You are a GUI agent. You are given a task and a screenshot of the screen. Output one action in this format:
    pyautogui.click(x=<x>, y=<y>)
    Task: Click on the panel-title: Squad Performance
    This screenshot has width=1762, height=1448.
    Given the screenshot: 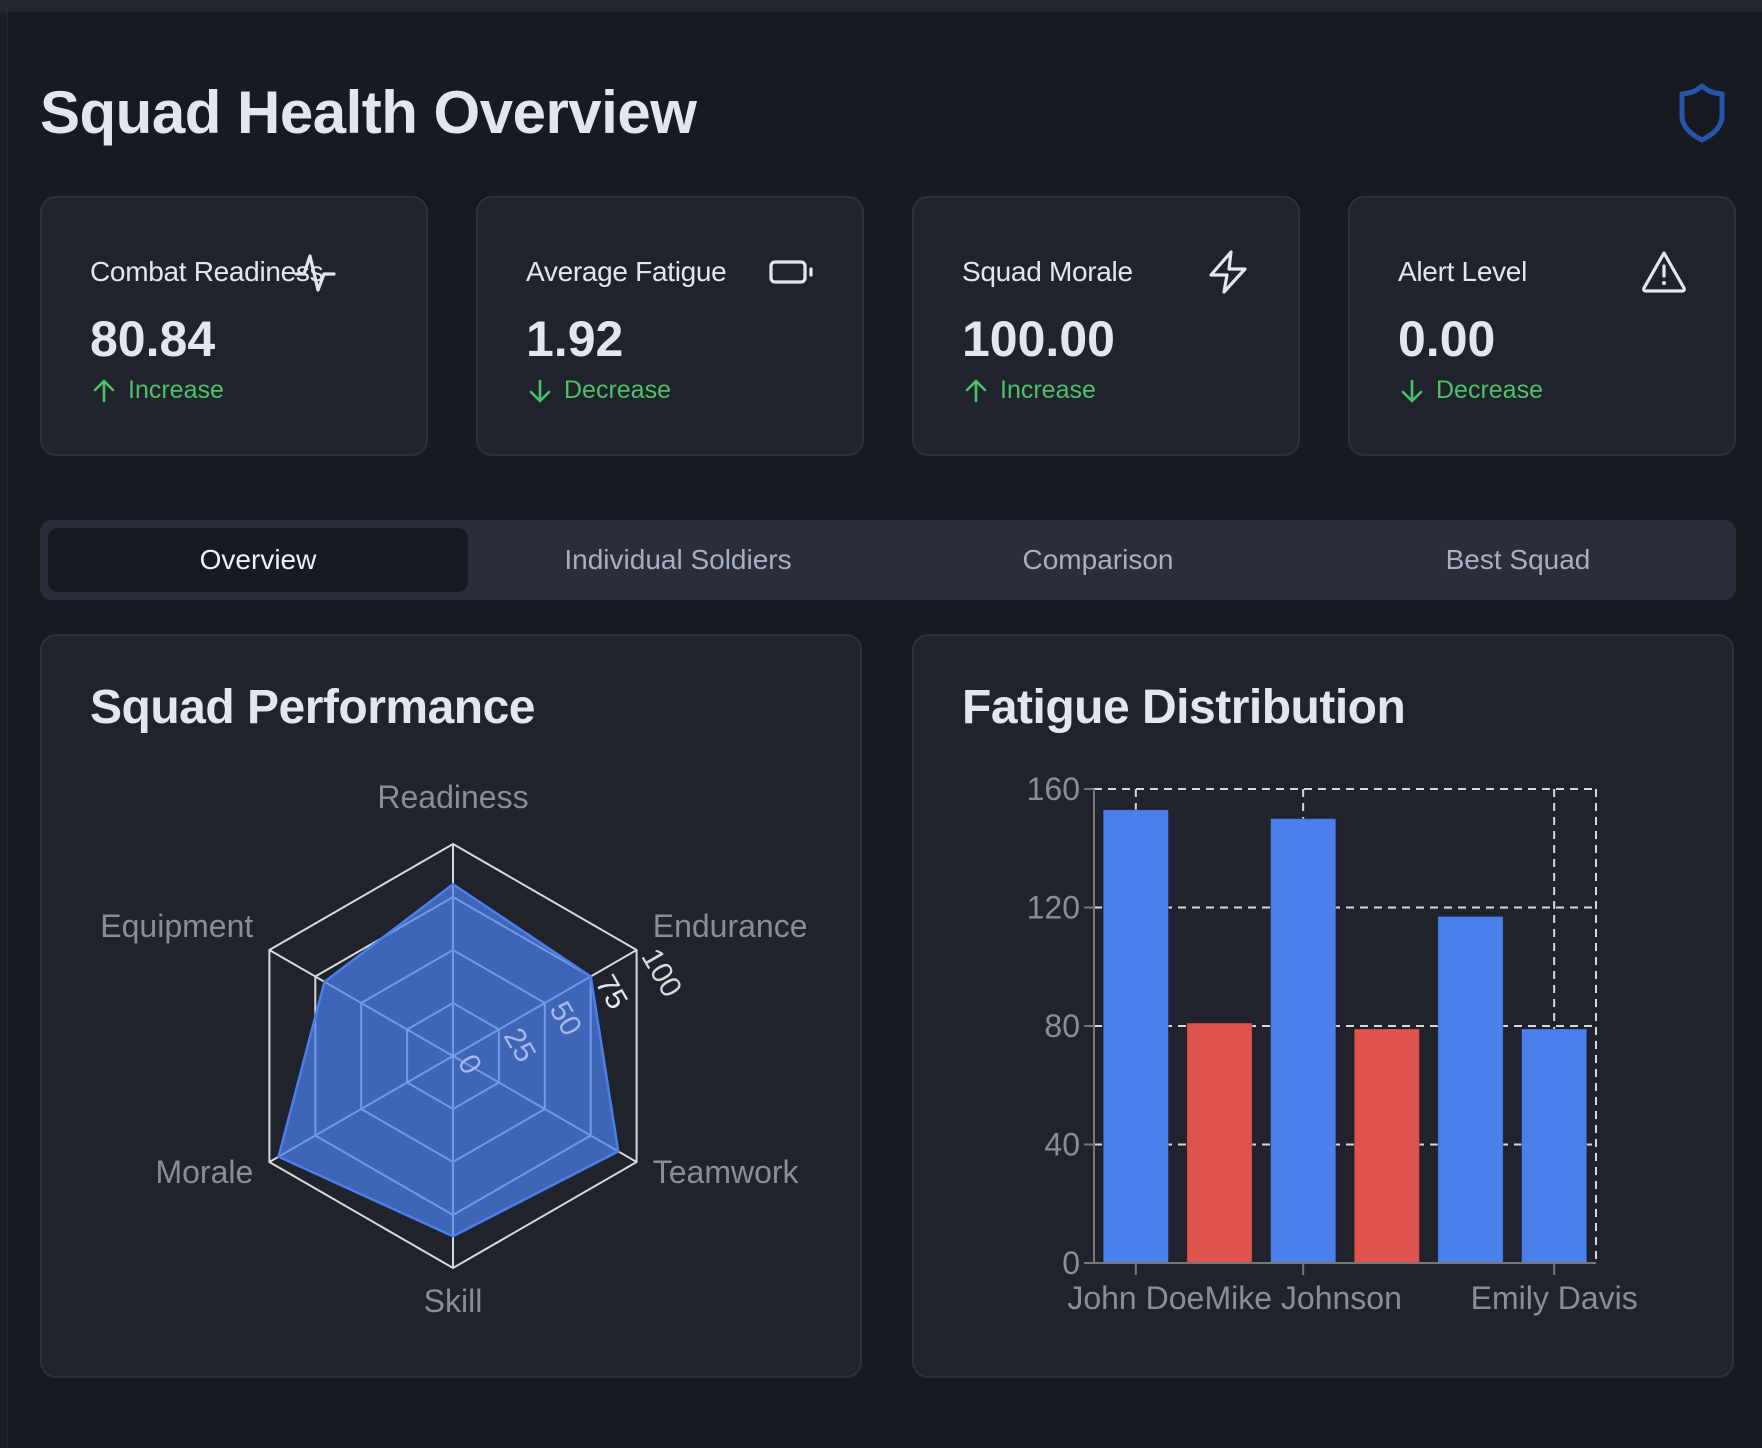 What is the action you would take?
    pyautogui.click(x=312, y=707)
    